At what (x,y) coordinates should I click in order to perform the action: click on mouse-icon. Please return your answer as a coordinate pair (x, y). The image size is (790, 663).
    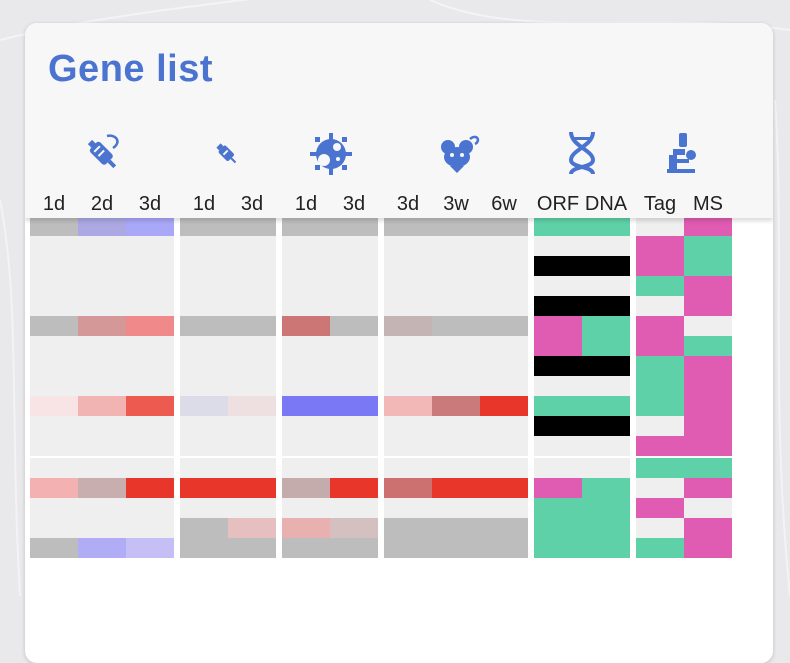
    Looking at the image, I should click on (459, 153).